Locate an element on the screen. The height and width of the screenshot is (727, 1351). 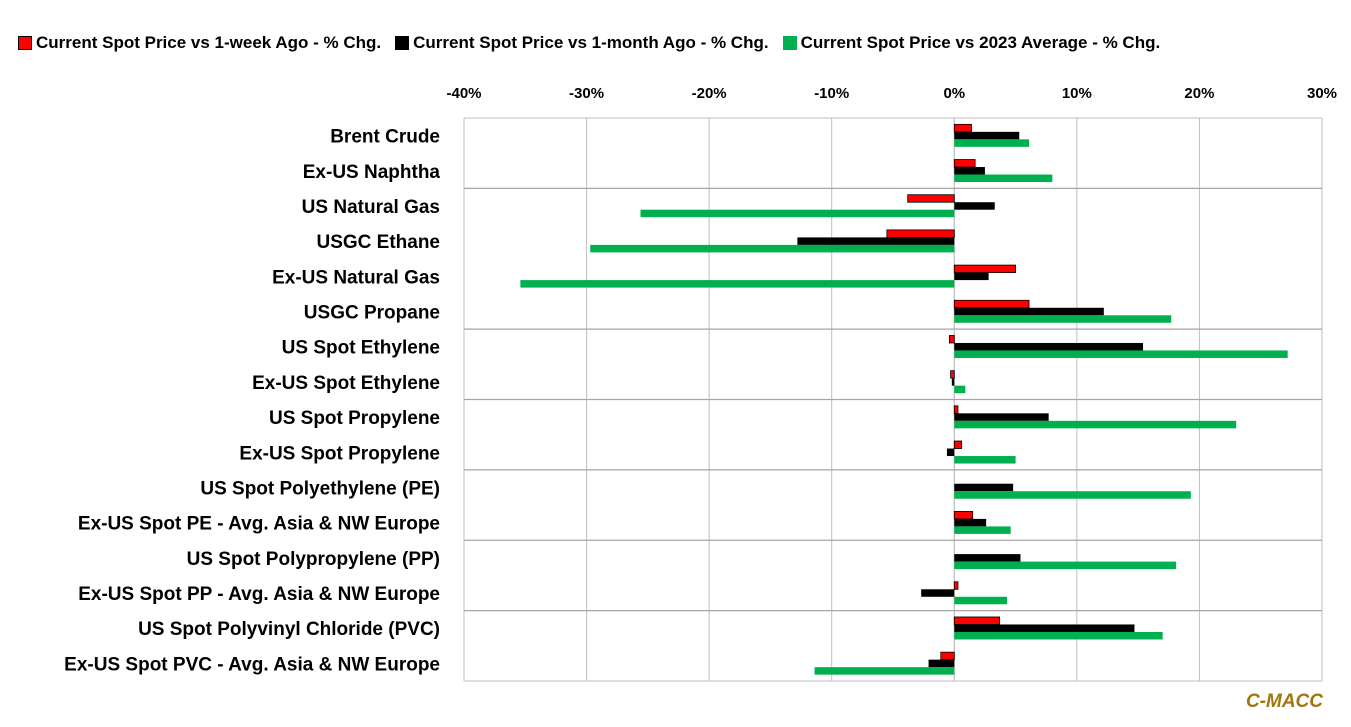
category-label: US Natural Gas is located at coordinates (371, 207).